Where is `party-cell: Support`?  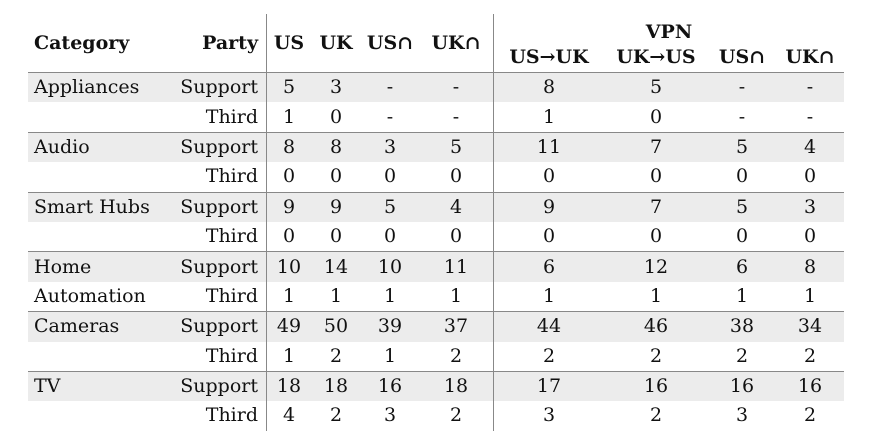
party-cell: Support is located at coordinates (214, 87).